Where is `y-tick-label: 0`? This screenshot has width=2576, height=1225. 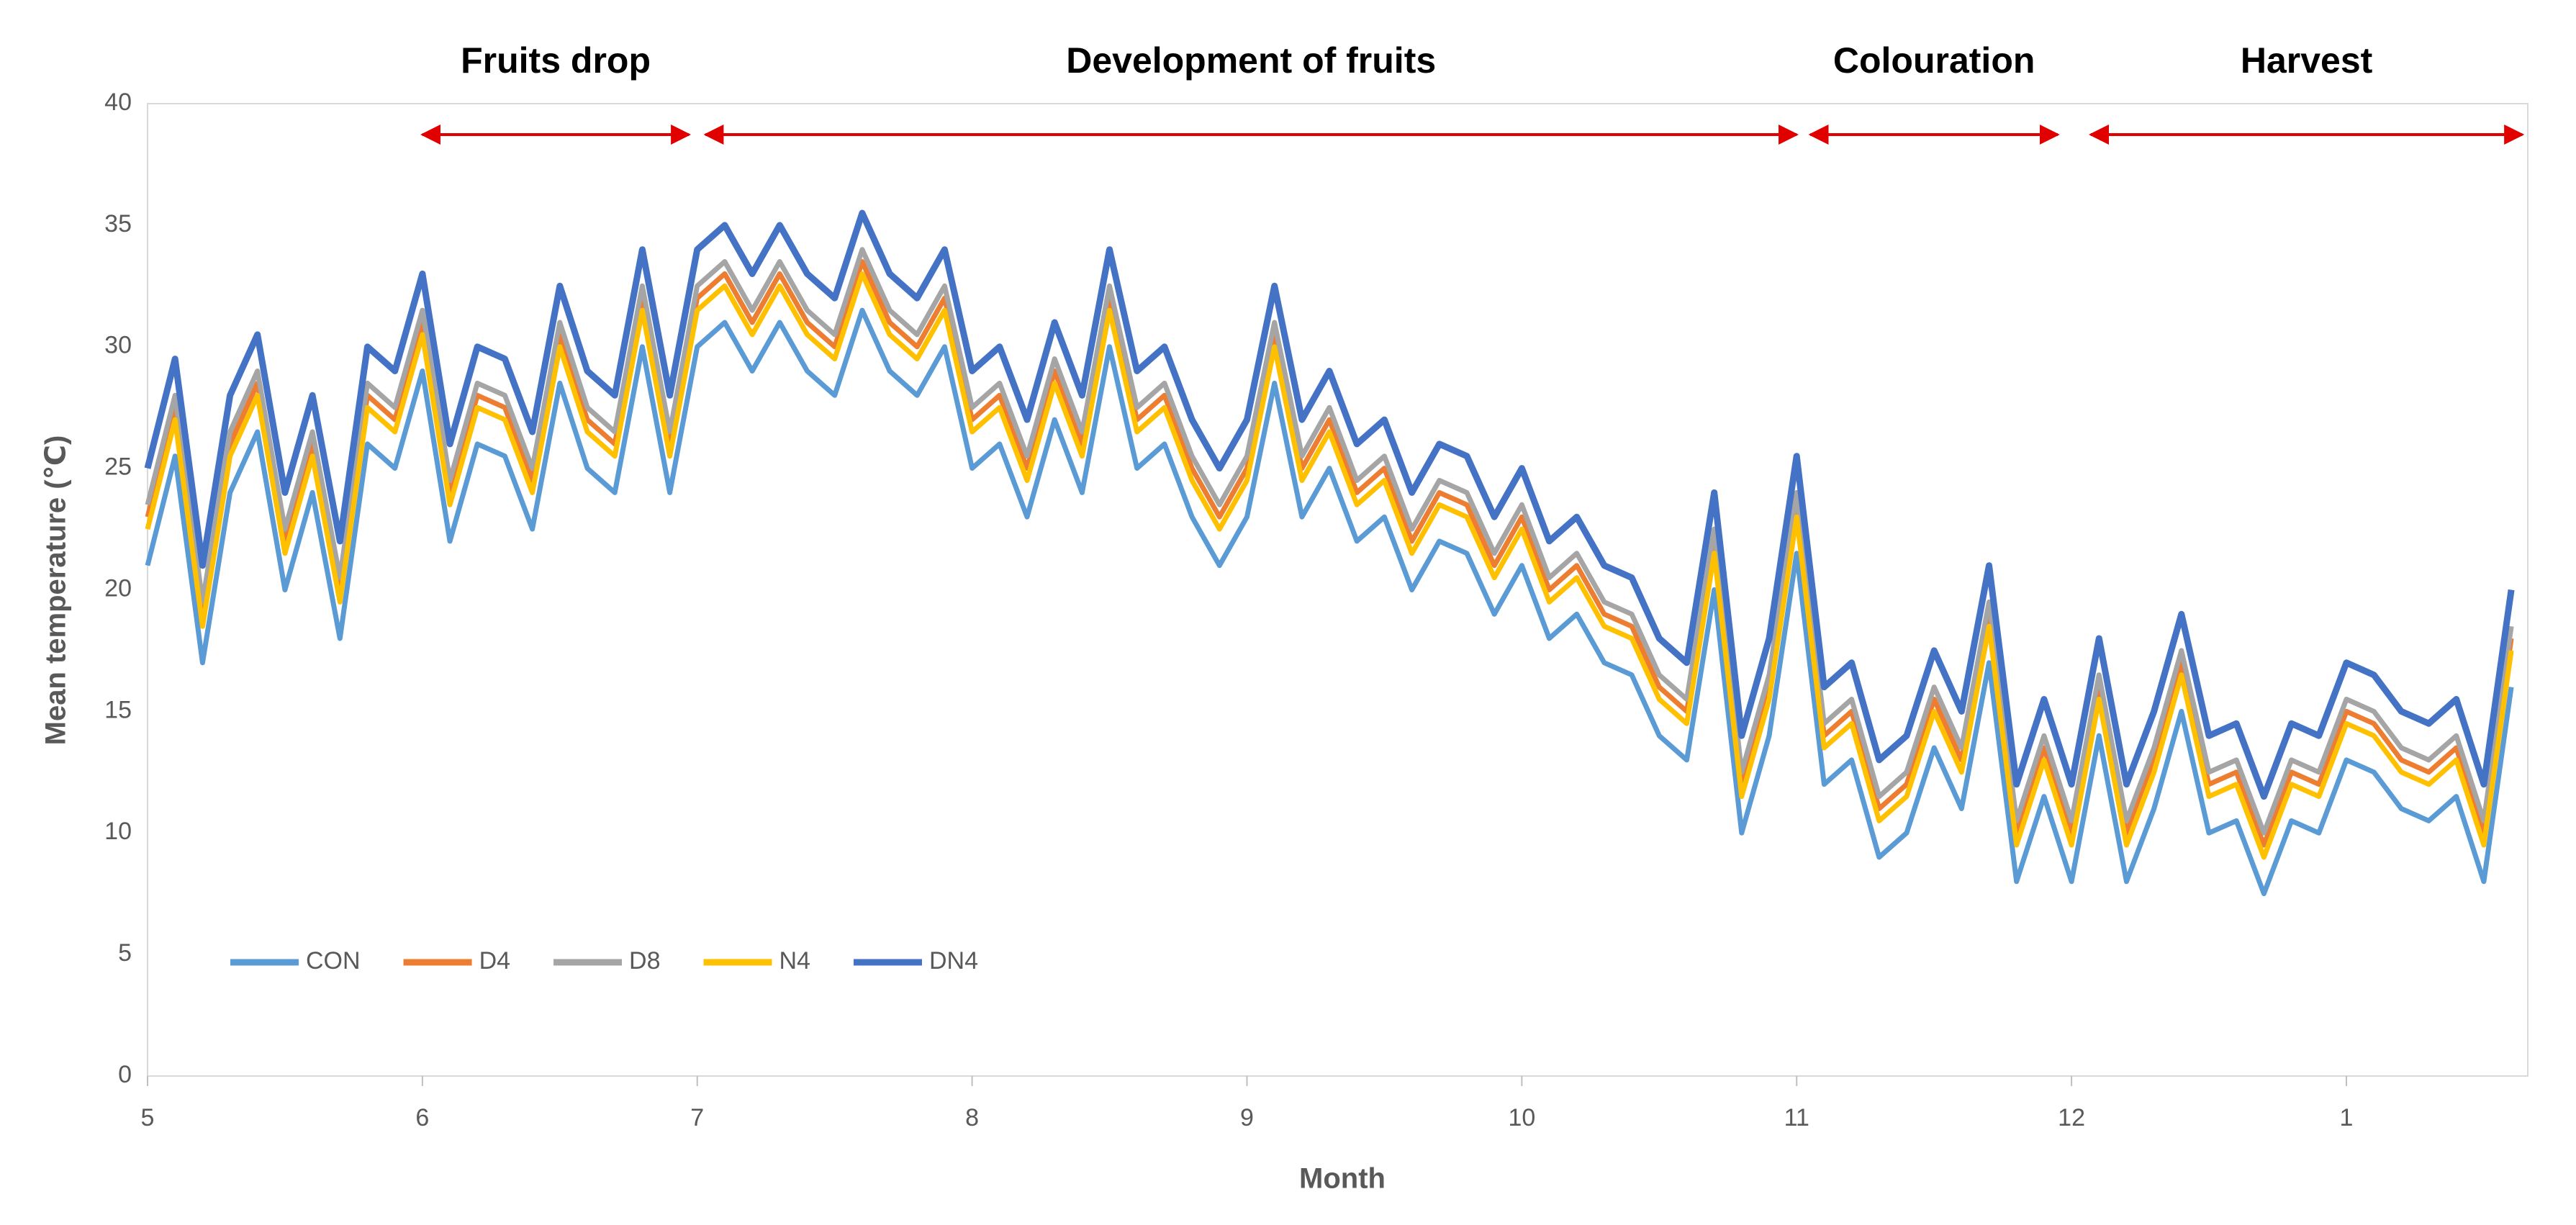 y-tick-label: 0 is located at coordinates (125, 1074).